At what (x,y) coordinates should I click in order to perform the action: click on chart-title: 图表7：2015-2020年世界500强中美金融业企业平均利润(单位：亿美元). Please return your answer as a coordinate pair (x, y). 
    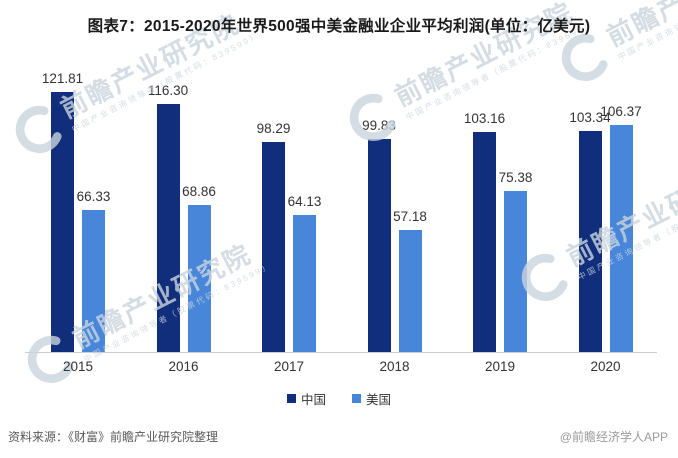
    Looking at the image, I should click on (339, 26).